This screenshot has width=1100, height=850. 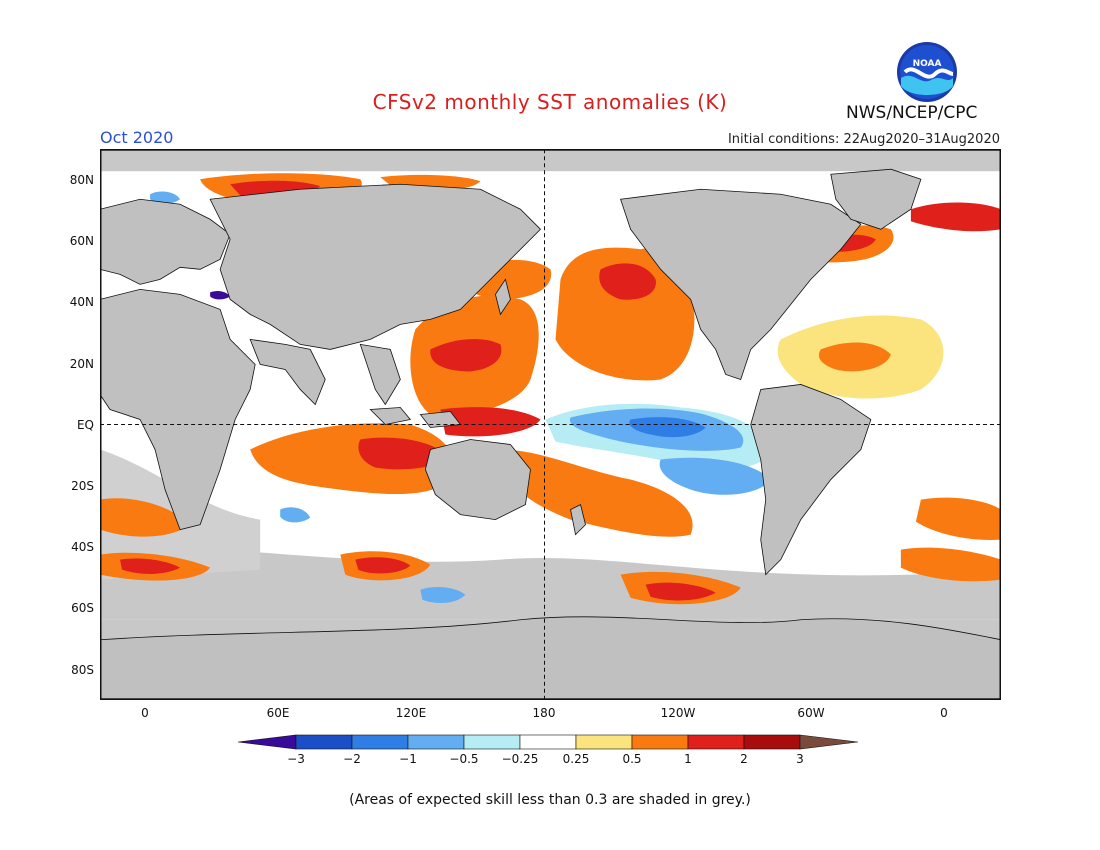 I want to click on colorbar-tick-label: 0.25, so click(x=576, y=759).